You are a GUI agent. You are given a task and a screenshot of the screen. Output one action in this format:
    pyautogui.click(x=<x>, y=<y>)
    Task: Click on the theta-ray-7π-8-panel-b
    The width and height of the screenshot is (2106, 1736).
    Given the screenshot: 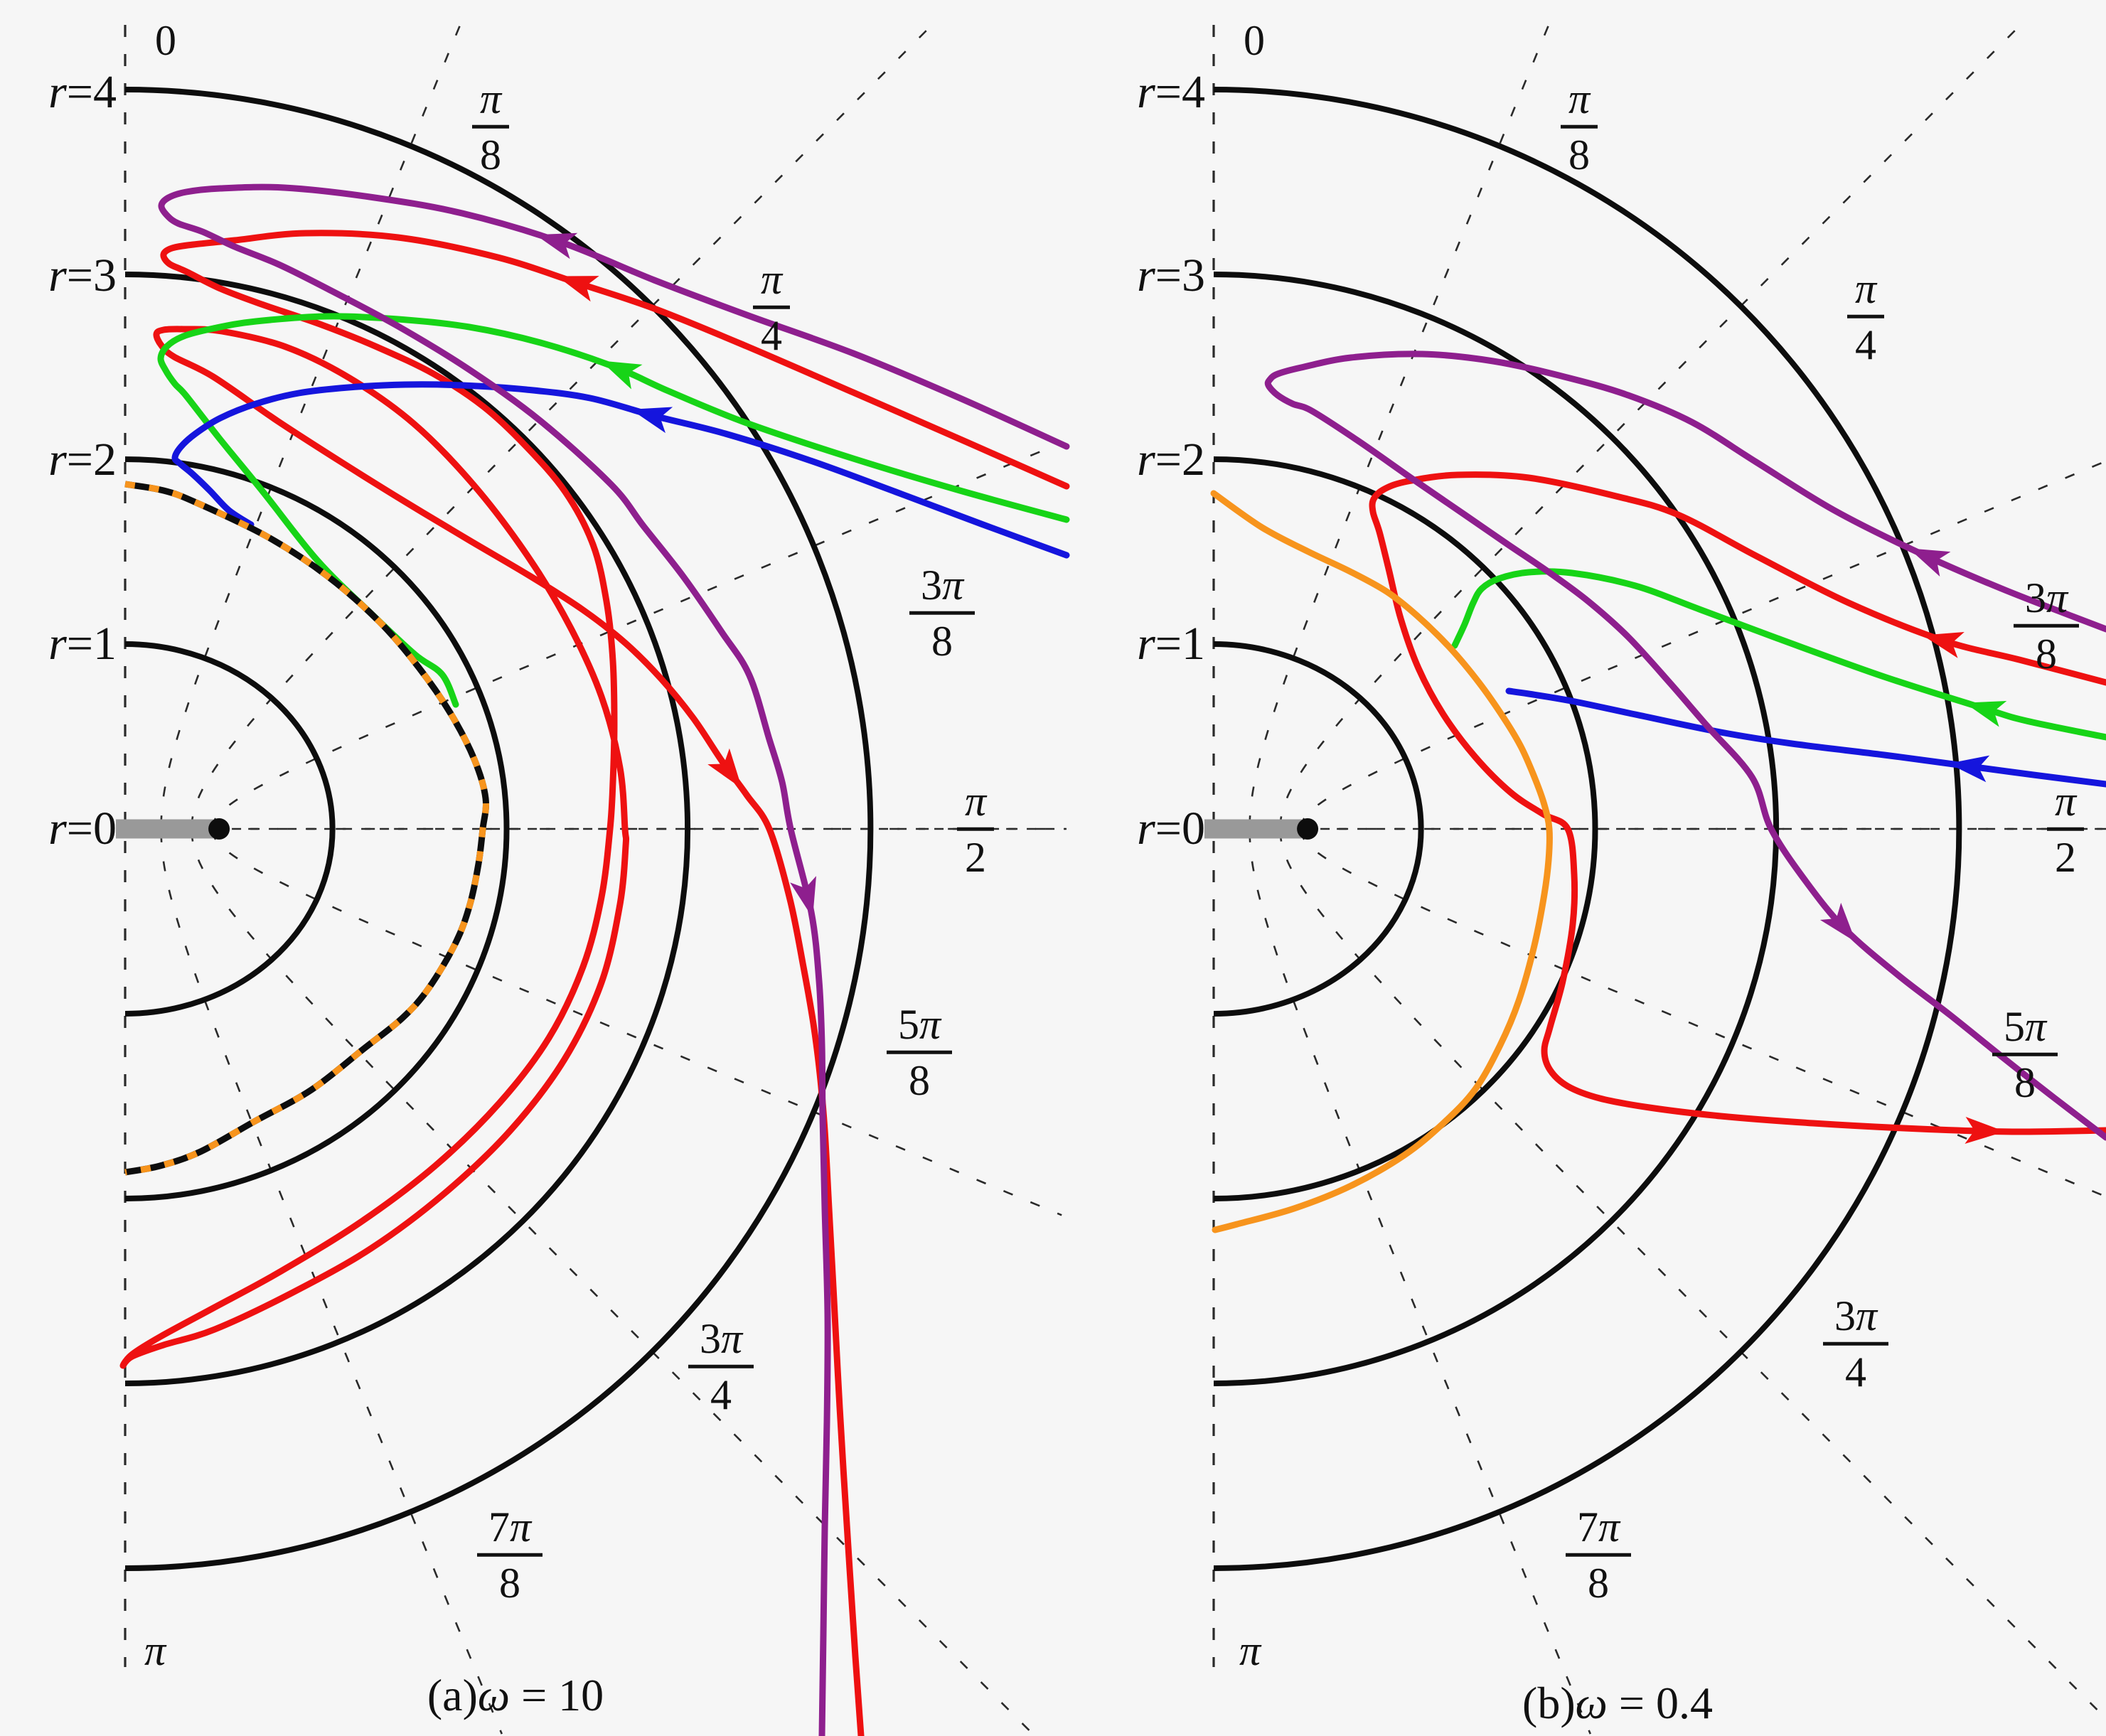 What is the action you would take?
    pyautogui.click(x=1420, y=1283)
    